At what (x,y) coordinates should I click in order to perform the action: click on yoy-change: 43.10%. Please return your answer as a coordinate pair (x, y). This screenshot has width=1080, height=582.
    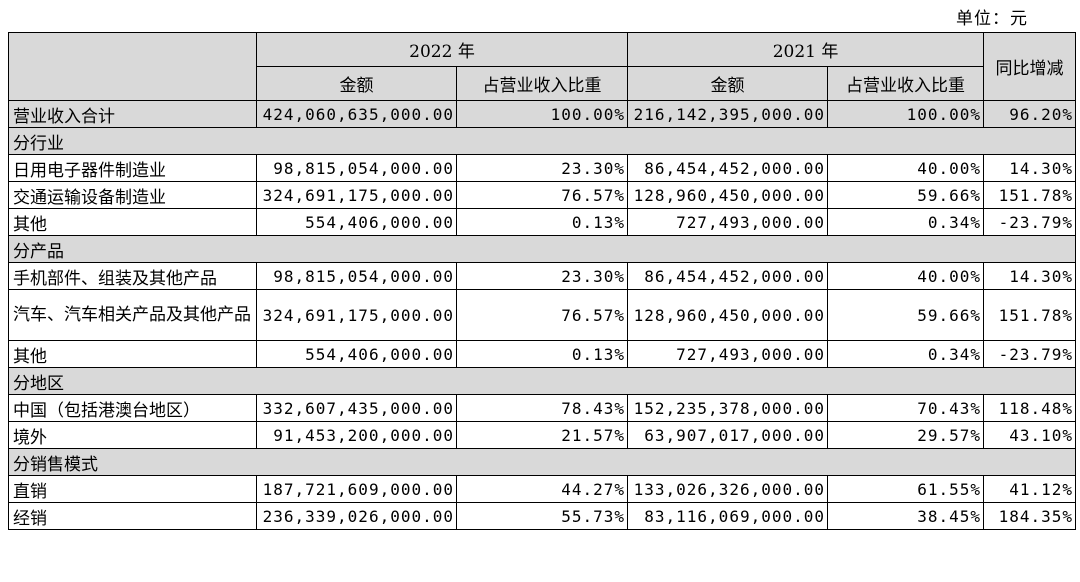
    Looking at the image, I should click on (1030, 435).